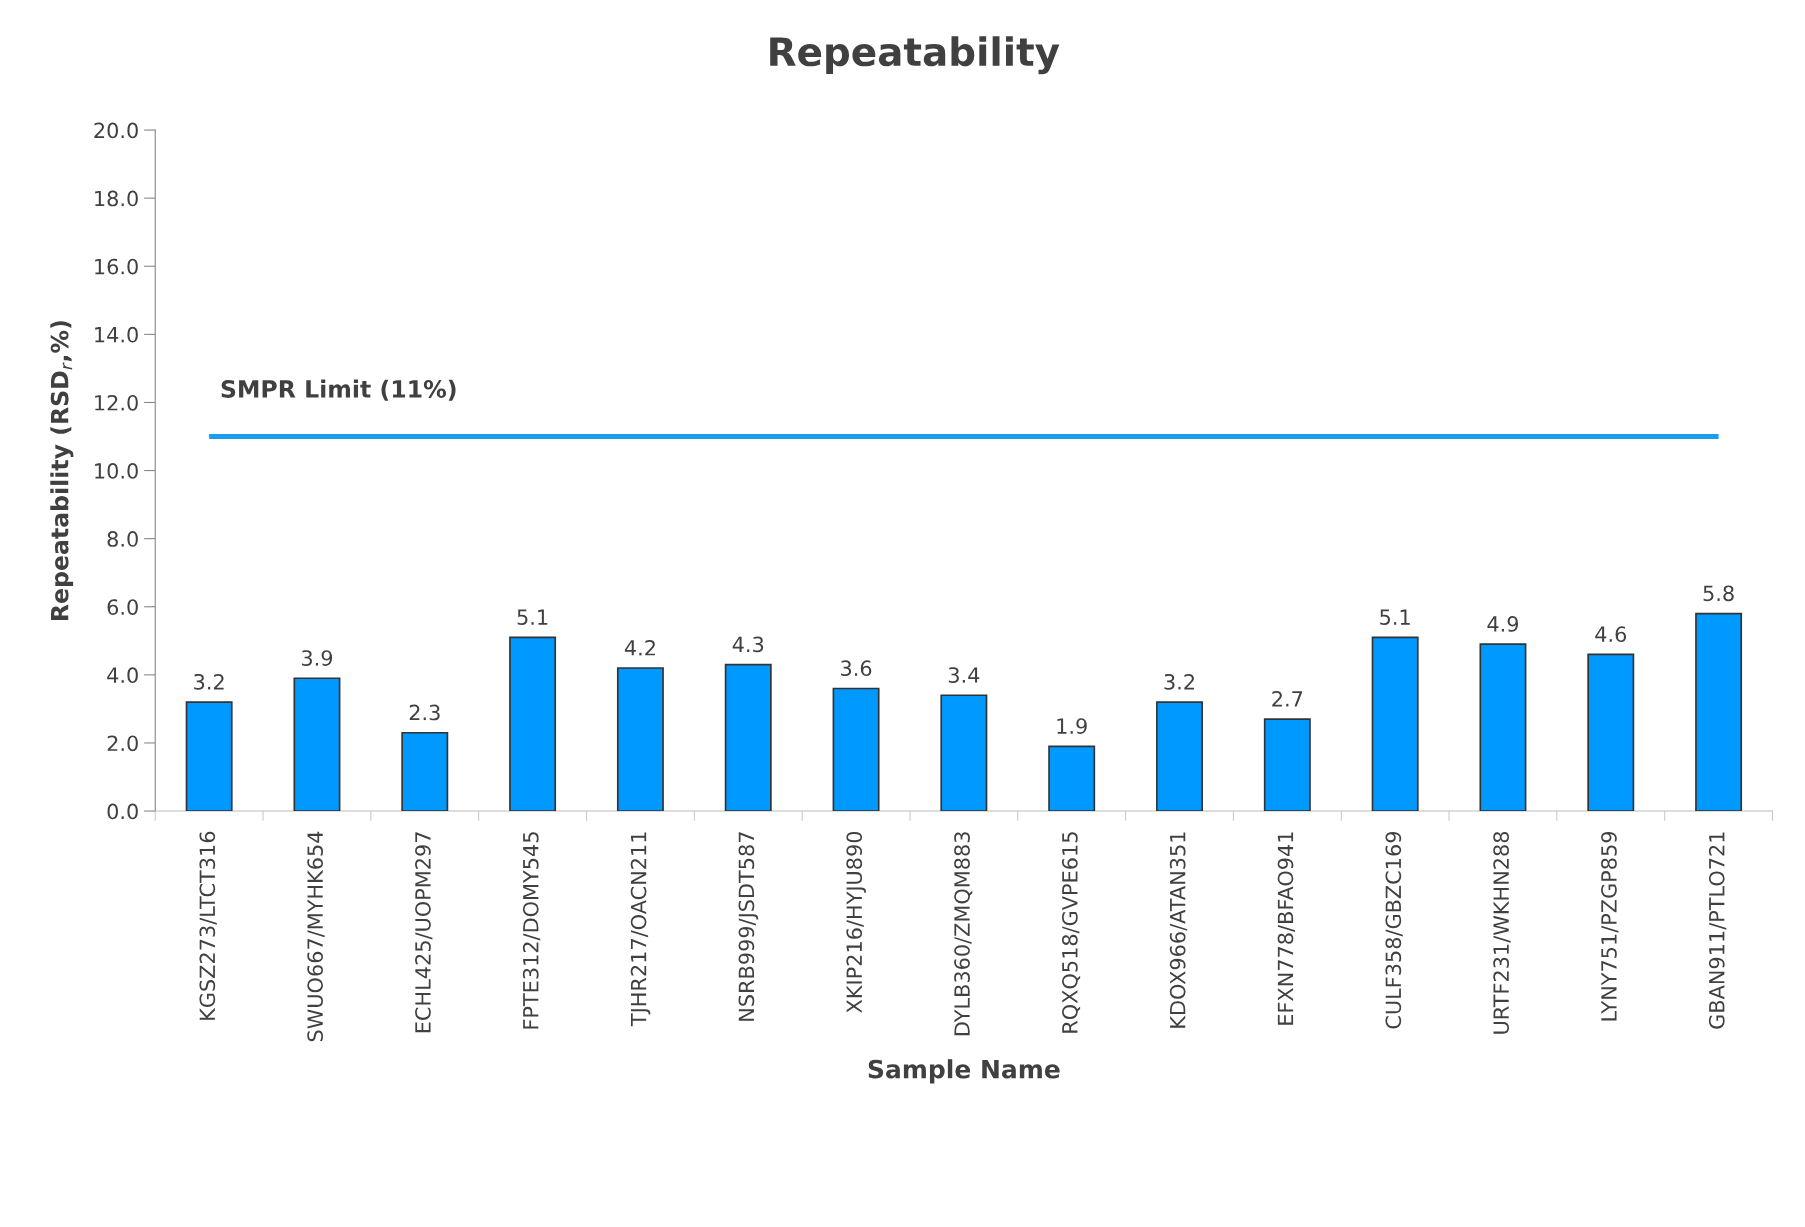 This screenshot has height=1227, width=1805. Describe the element at coordinates (1718, 593) in the screenshot. I see `data-label: 5.8` at that location.